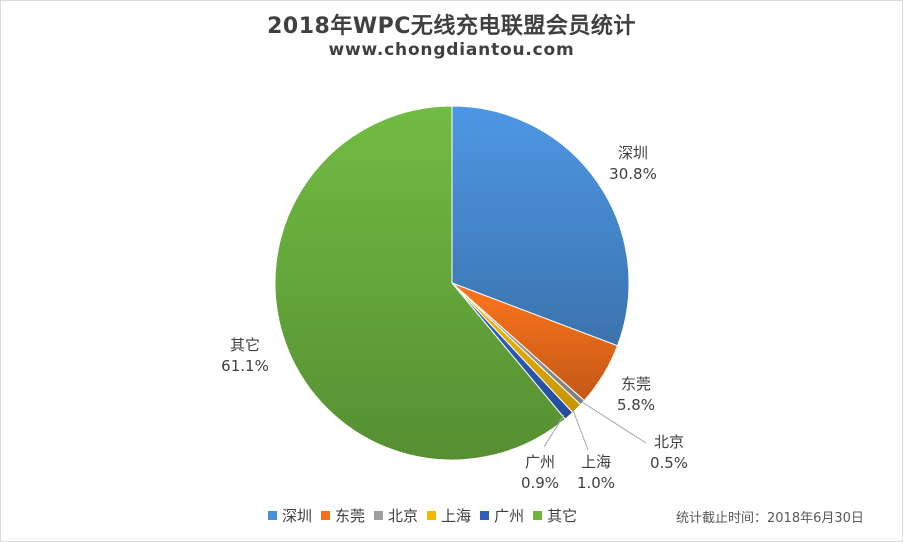 The width and height of the screenshot is (903, 542). What do you see at coordinates (245, 345) in the screenshot?
I see `slice-category-label-other: 其它` at bounding box center [245, 345].